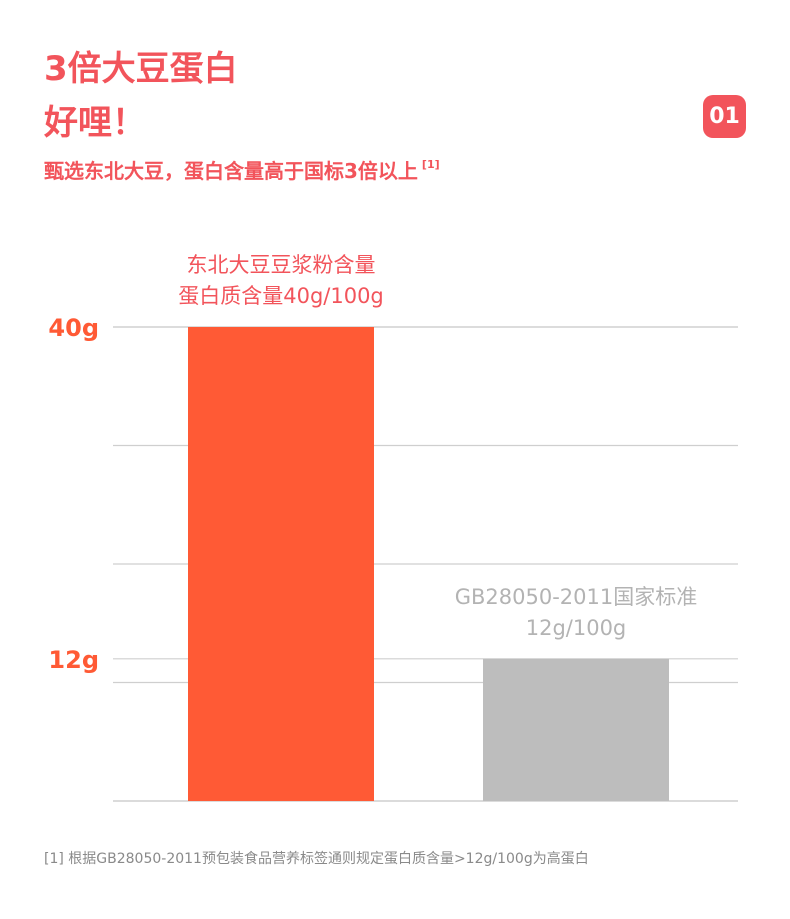 The image size is (790, 919). I want to click on subtitle-text: 甄选东北大豆，蛋白含量高于国标3倍以上, so click(231, 171).